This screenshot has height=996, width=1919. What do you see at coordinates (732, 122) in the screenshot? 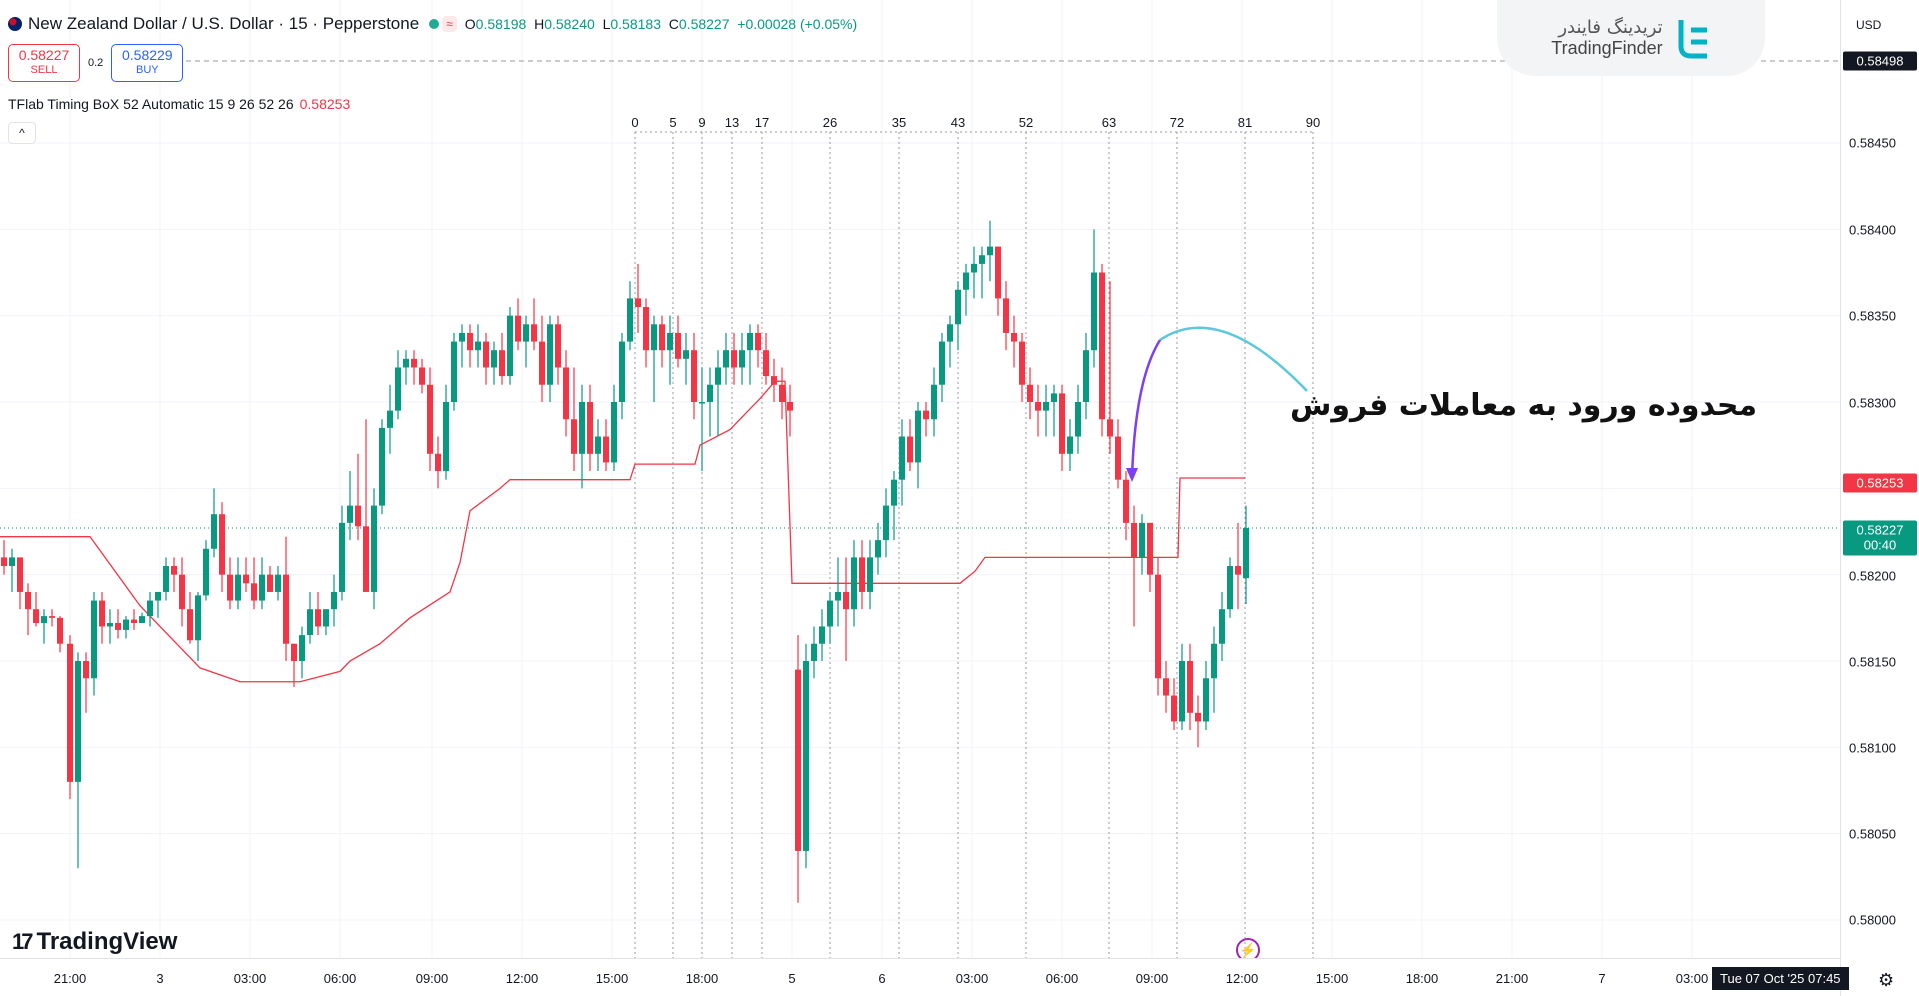
I see `timing-count-label: 13` at bounding box center [732, 122].